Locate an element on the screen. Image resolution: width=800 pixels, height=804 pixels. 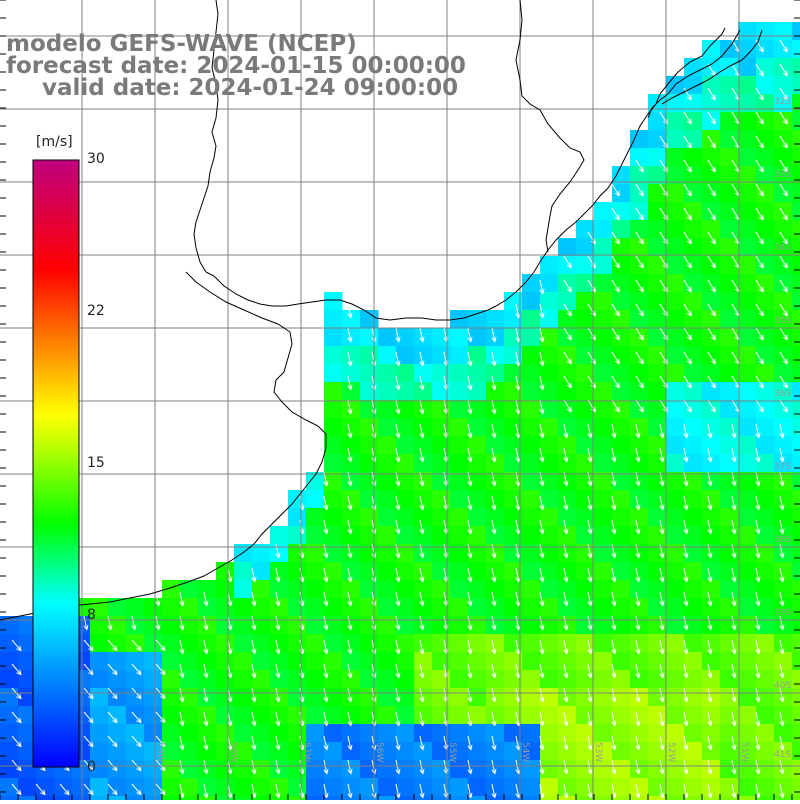
colorbar-tick: 15 is located at coordinates (96, 463).